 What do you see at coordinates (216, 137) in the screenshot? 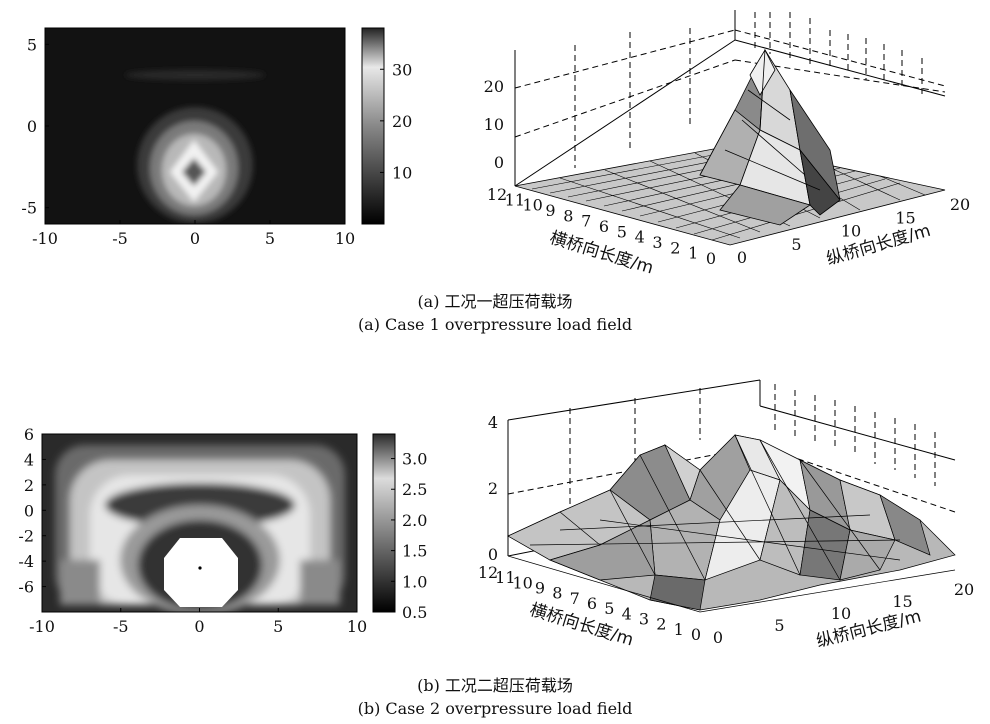
I see `heatmap-a: -10 -5 0 5 10 5 0 -5 30 20 10` at bounding box center [216, 137].